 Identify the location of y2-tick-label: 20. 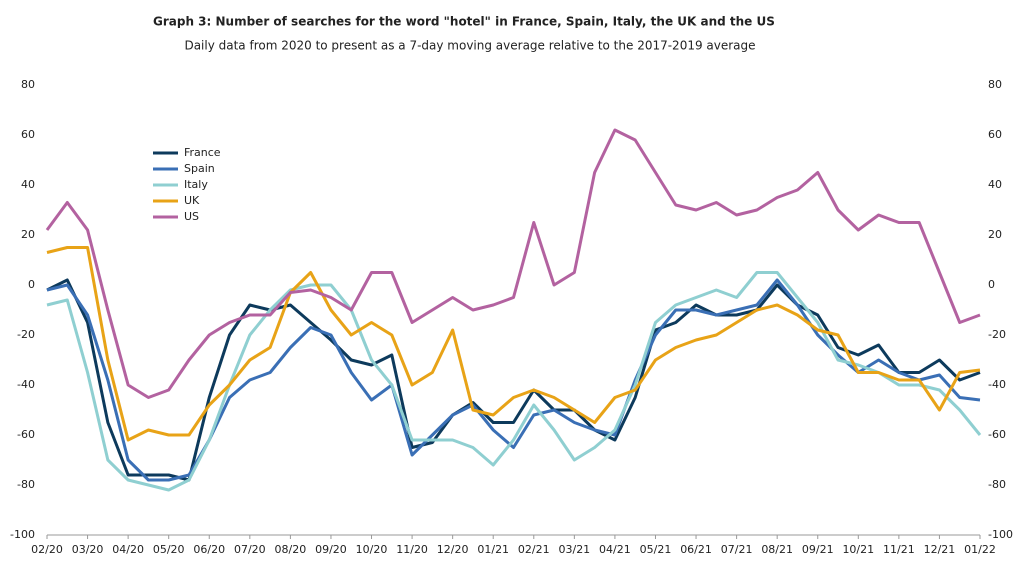
(995, 234).